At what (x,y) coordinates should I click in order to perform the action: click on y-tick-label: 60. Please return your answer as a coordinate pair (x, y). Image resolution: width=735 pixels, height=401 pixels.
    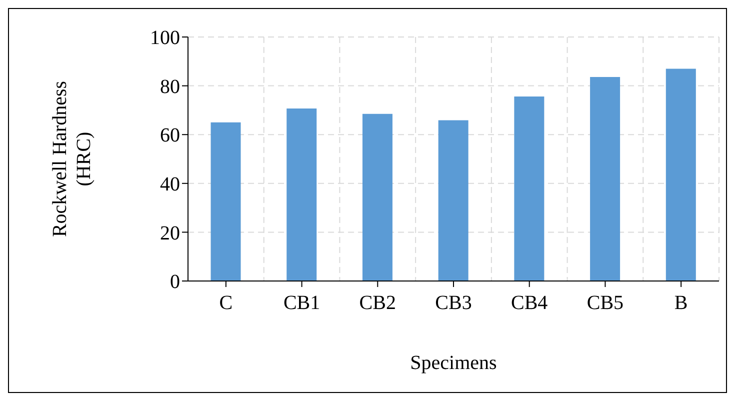
    Looking at the image, I should click on (170, 135).